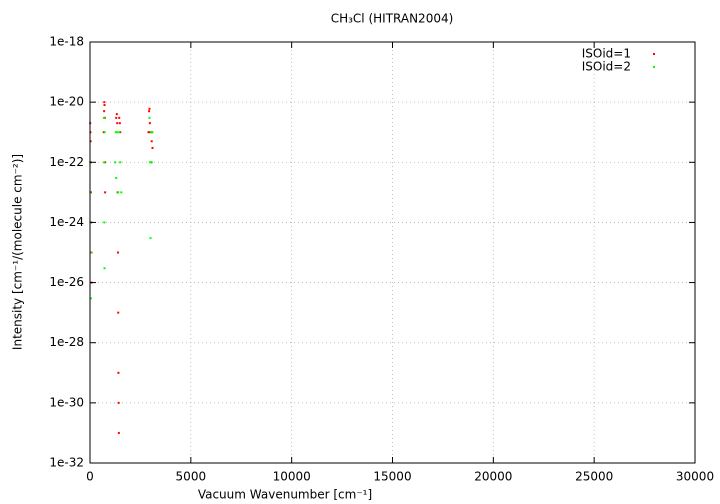  I want to click on x-tick-label: 20000, so click(493, 477).